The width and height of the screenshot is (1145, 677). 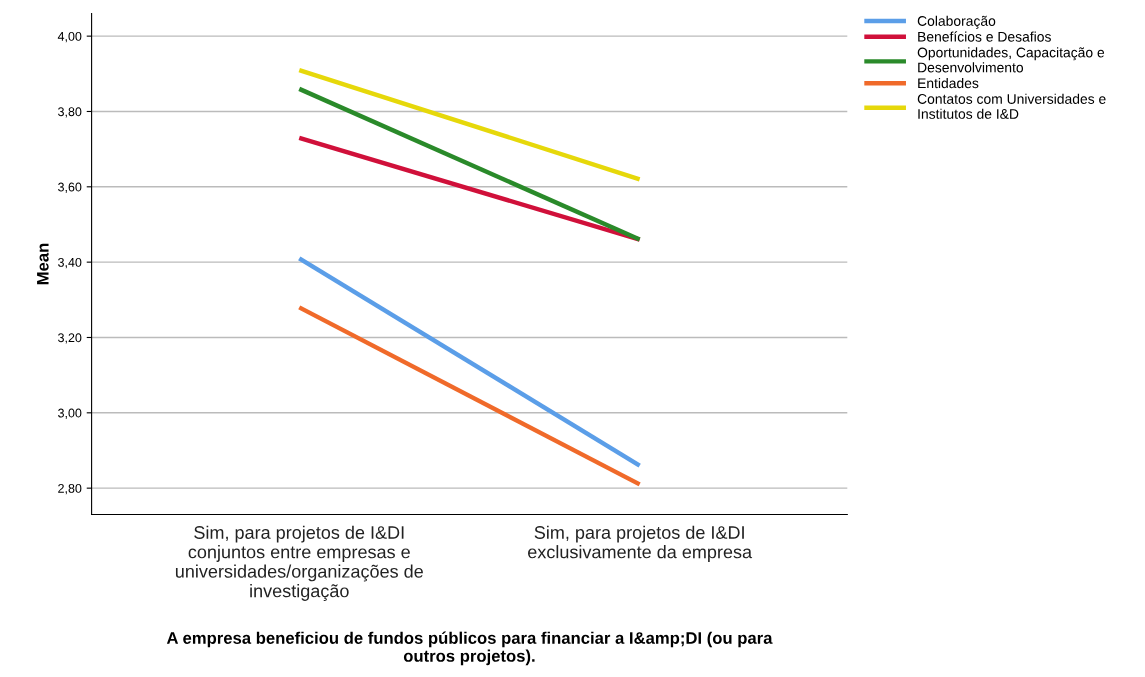 What do you see at coordinates (469, 648) in the screenshot?
I see `x-axis-title: A empresa beneficiou de fundos públicos para financiar a I&amp;DI (ou para outros projetos).` at bounding box center [469, 648].